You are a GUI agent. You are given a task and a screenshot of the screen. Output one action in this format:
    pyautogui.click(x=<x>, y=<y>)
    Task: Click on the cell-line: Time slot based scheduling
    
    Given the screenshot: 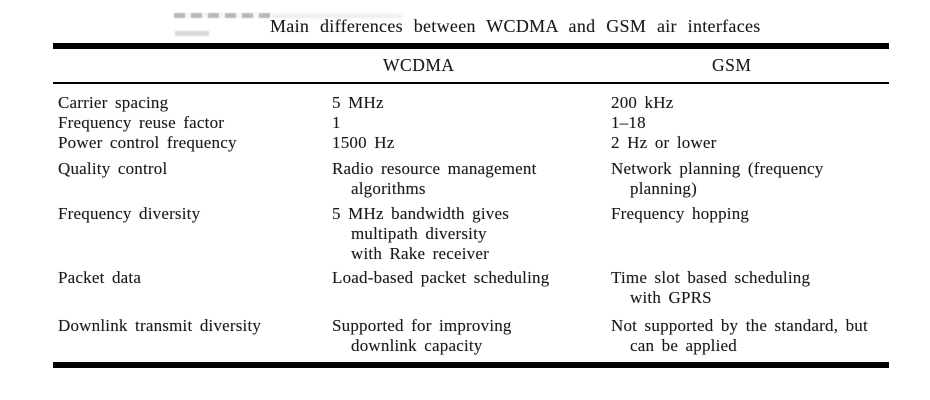 What is the action you would take?
    pyautogui.click(x=711, y=277)
    